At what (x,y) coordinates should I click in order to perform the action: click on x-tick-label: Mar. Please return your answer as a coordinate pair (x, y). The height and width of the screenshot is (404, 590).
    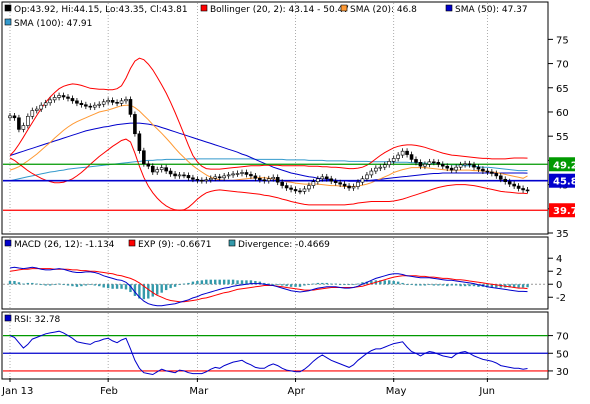
    Looking at the image, I should click on (199, 391).